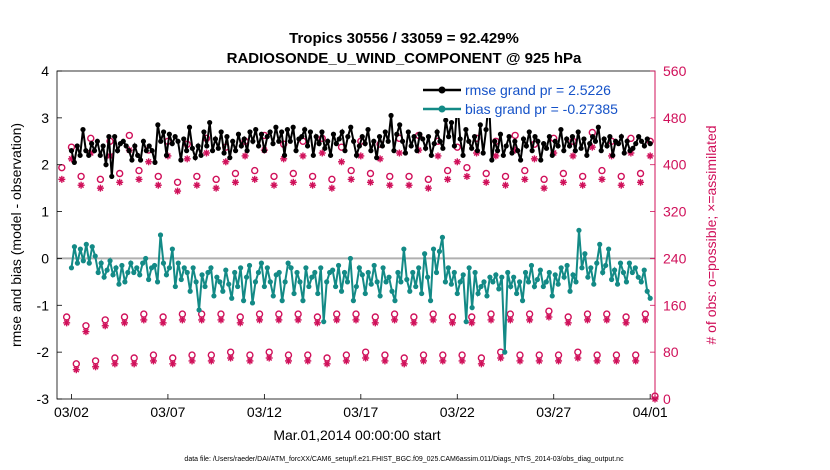 The width and height of the screenshot is (830, 470). What do you see at coordinates (45, 212) in the screenshot?
I see `y-left-tick-label: 1` at bounding box center [45, 212].